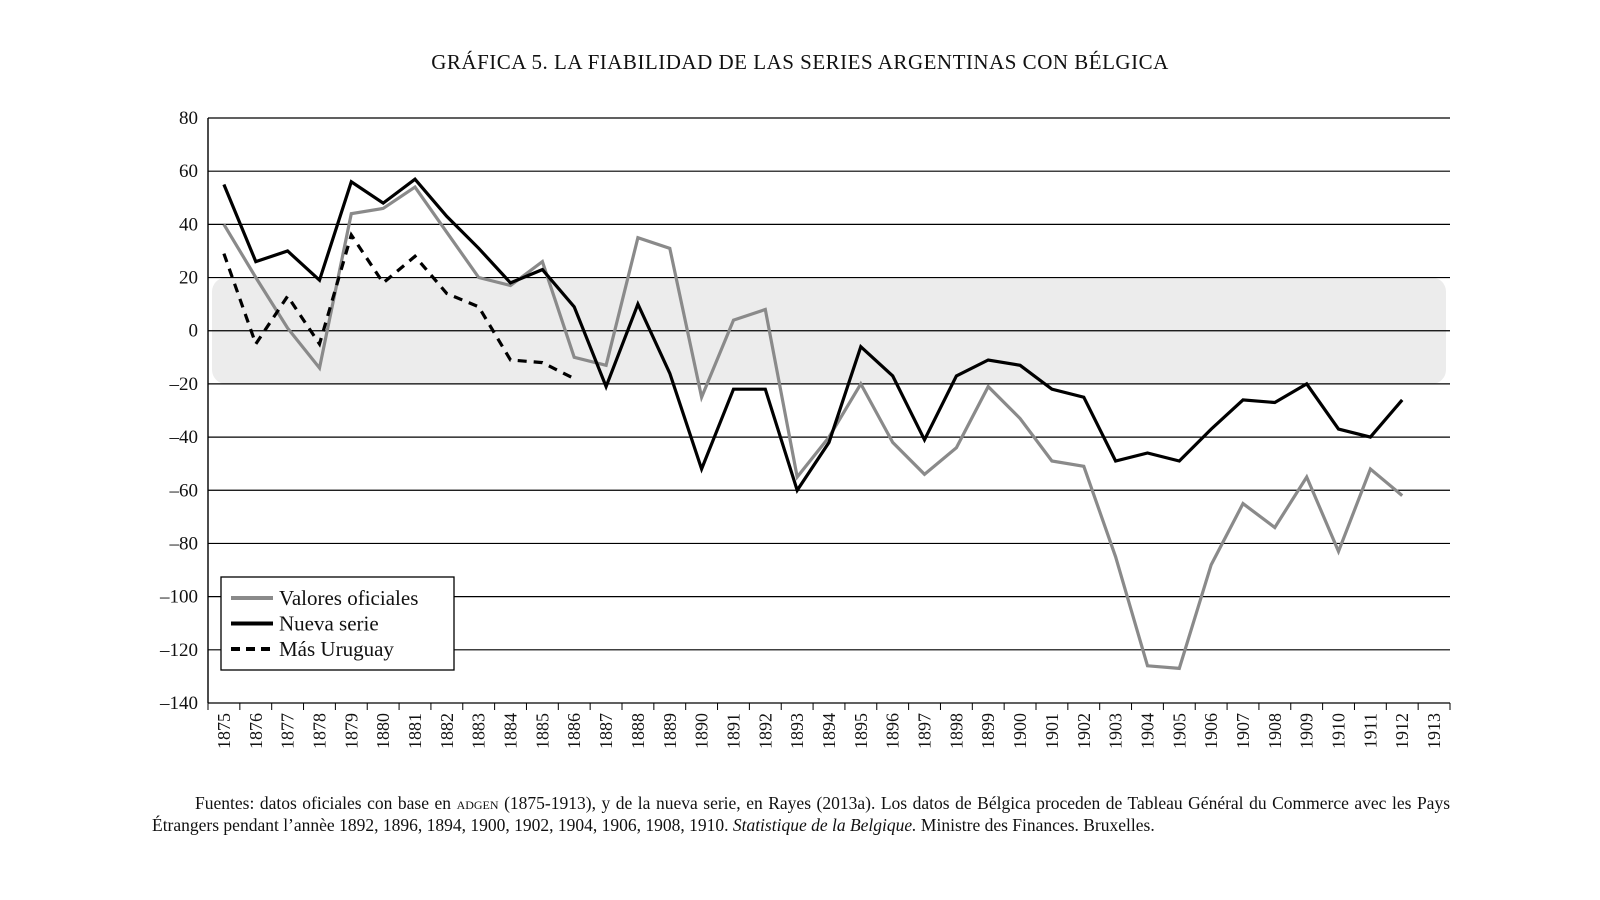  Describe the element at coordinates (606, 731) in the screenshot. I see `x-tick-label: 1887` at that location.